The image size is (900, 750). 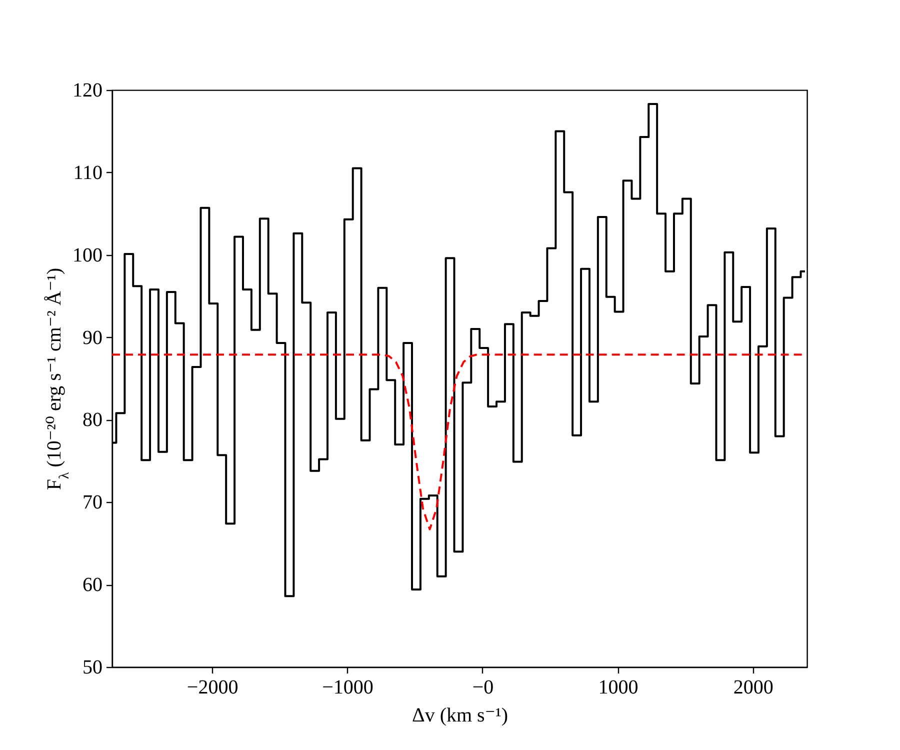 I want to click on y-tick-label: 120, so click(x=87, y=91).